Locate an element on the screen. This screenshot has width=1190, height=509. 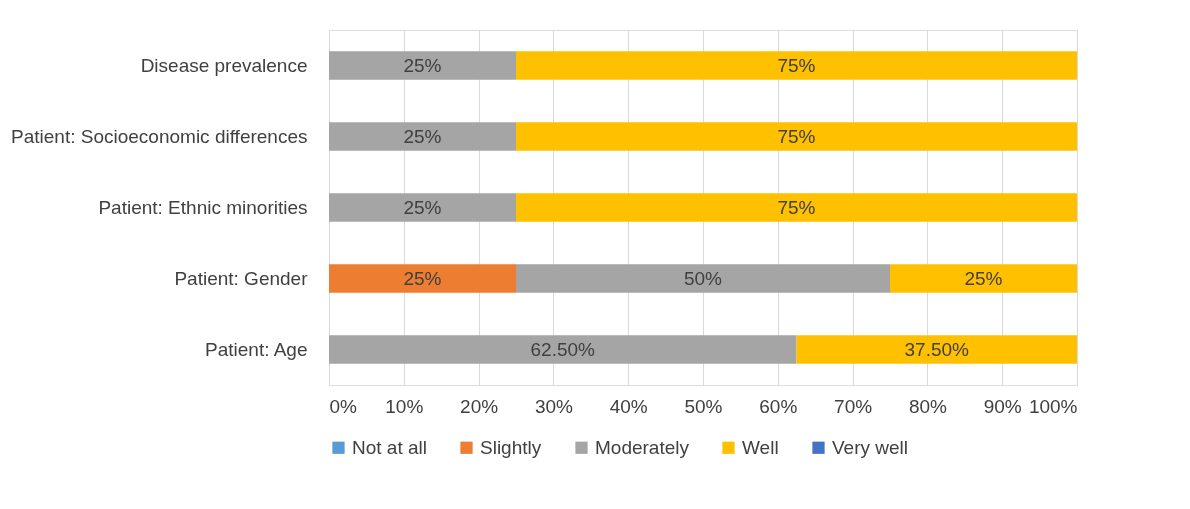
legend-label: Not at all is located at coordinates (389, 447).